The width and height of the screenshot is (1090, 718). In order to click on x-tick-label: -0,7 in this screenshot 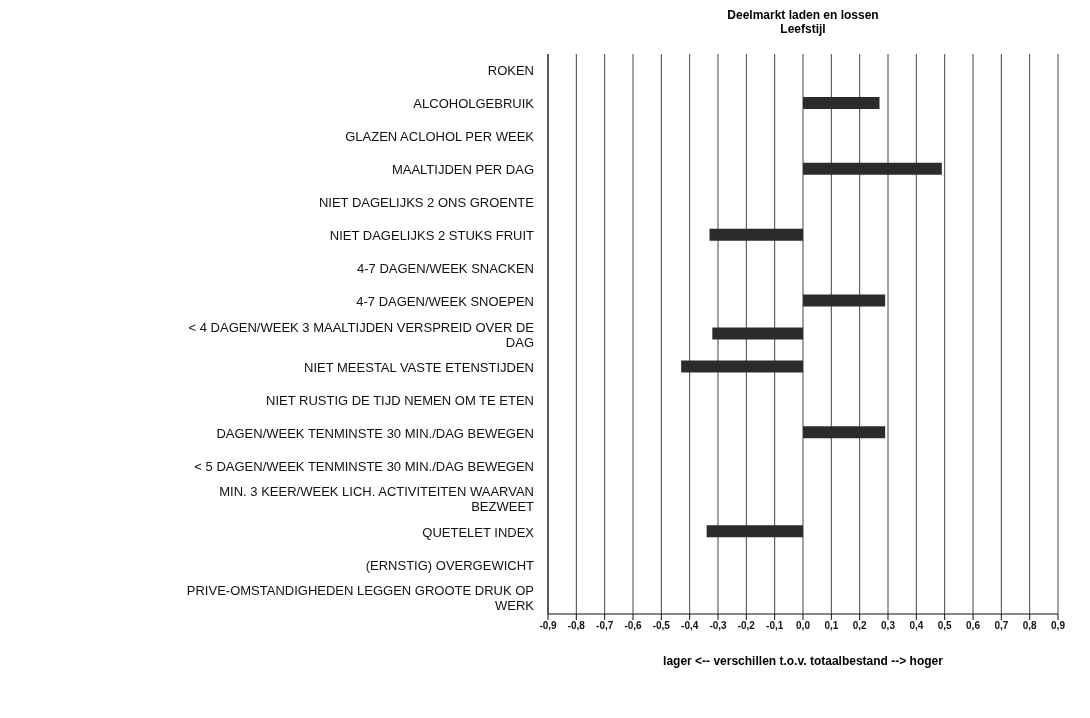, I will do `click(605, 626)`.